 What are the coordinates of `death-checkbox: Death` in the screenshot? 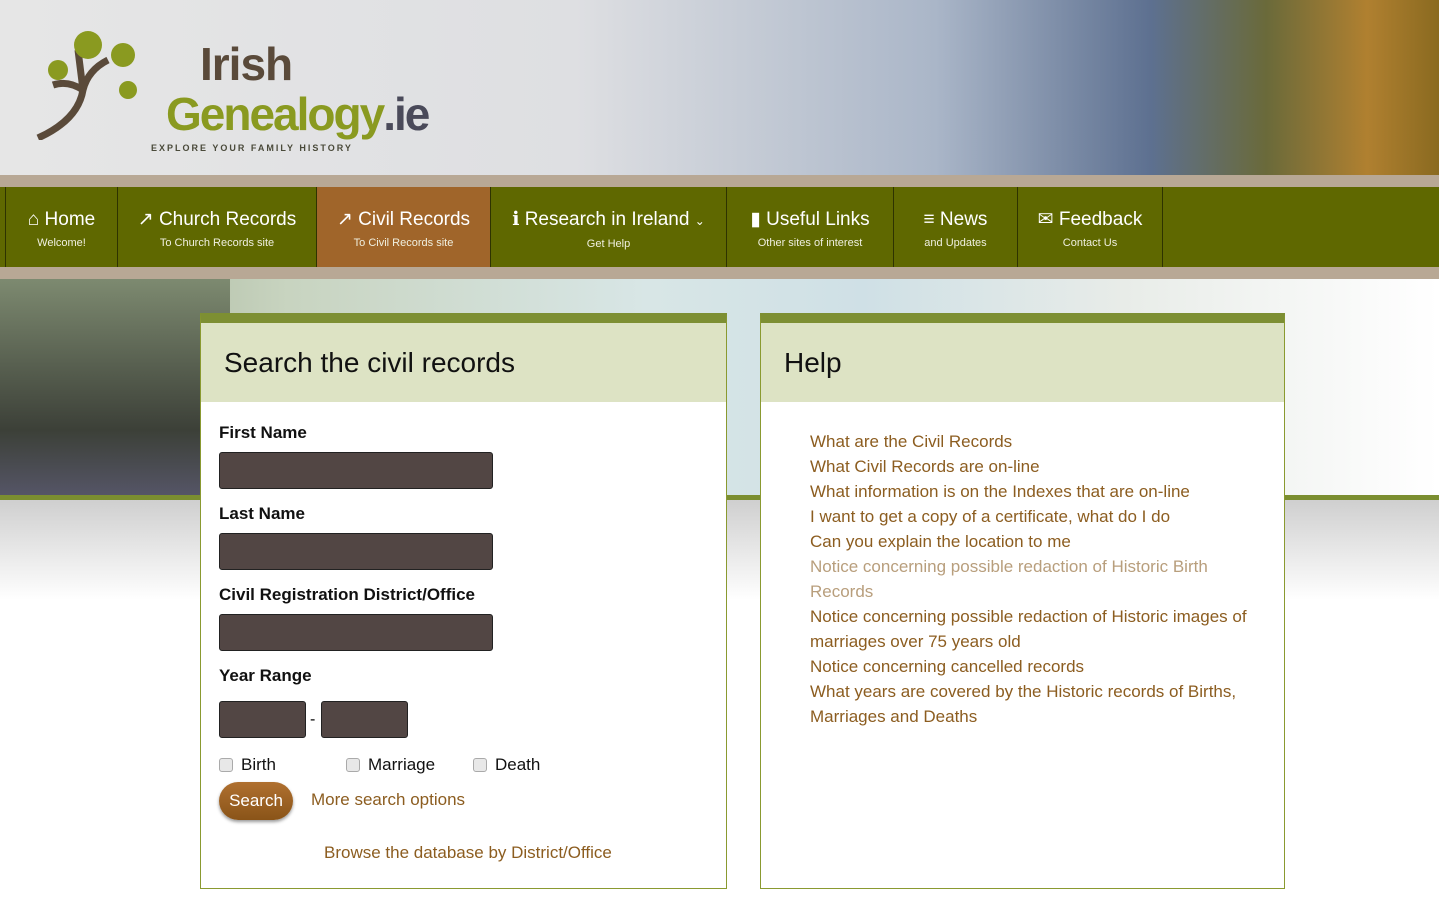 It's located at (506, 765).